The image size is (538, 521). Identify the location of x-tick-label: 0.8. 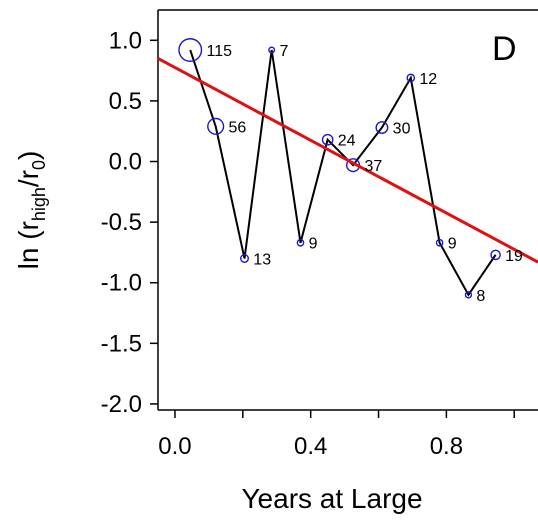
(446, 446).